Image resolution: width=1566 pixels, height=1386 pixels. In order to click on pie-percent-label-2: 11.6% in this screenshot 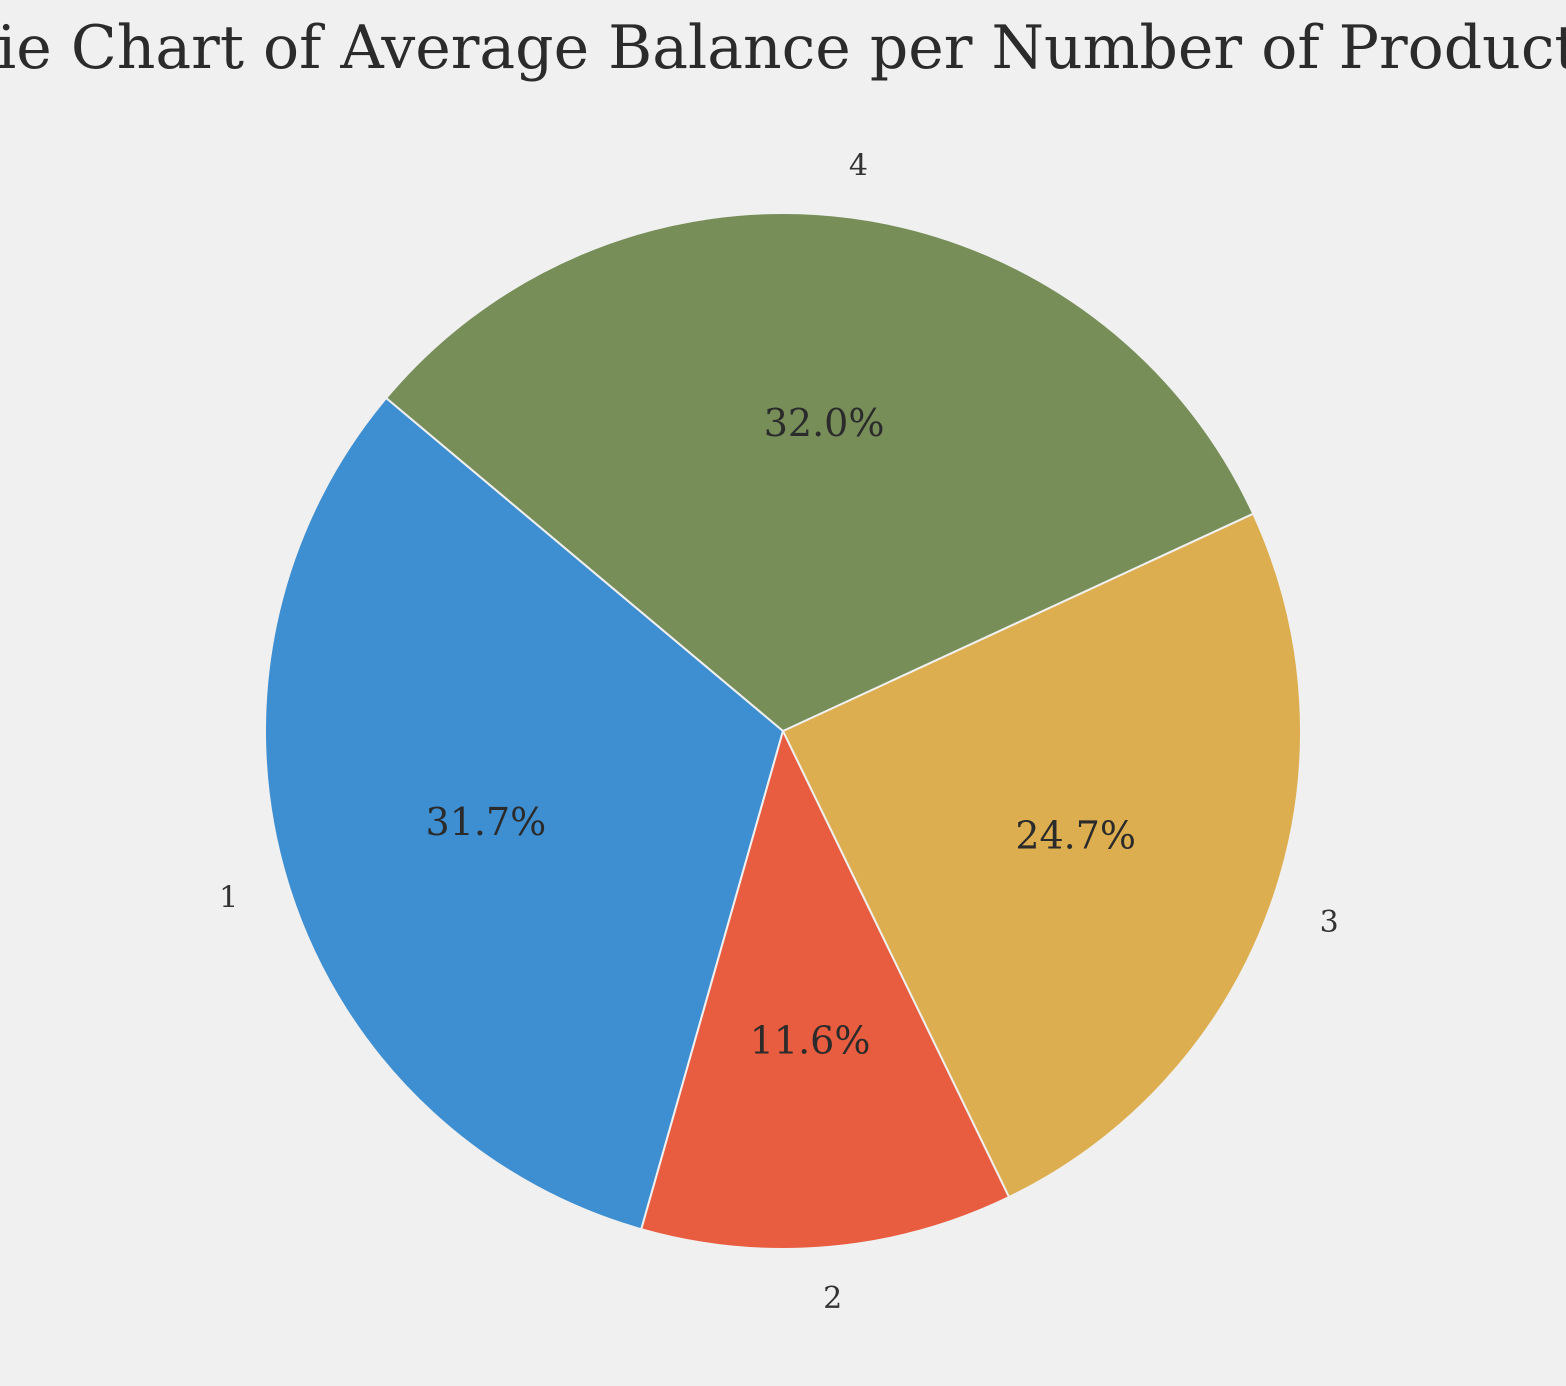, I will do `click(810, 1041)`.